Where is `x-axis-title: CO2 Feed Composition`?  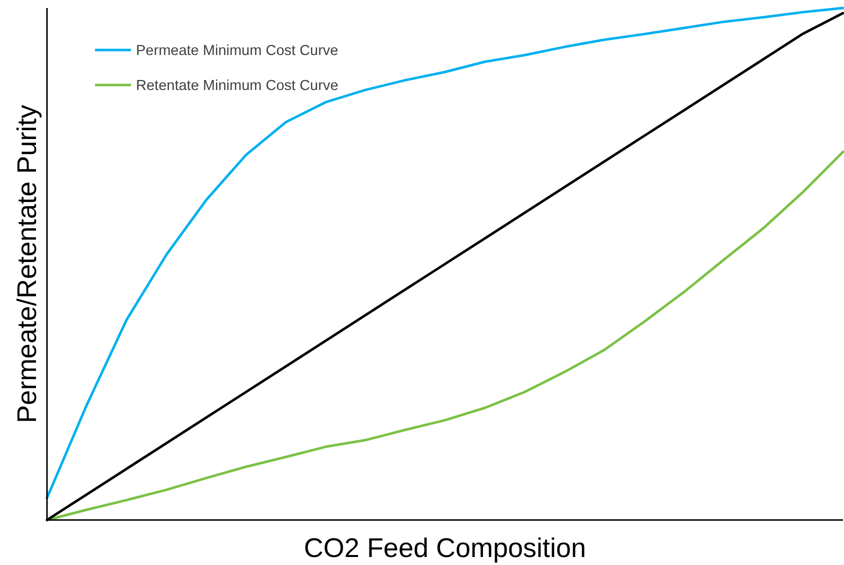
x-axis-title: CO2 Feed Composition is located at coordinates (445, 548).